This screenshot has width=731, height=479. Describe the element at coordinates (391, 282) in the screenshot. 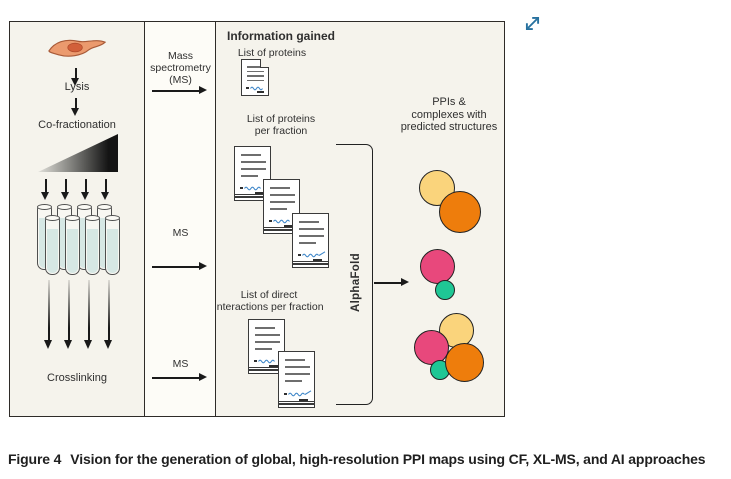

I see `result-arrow-icon` at that location.